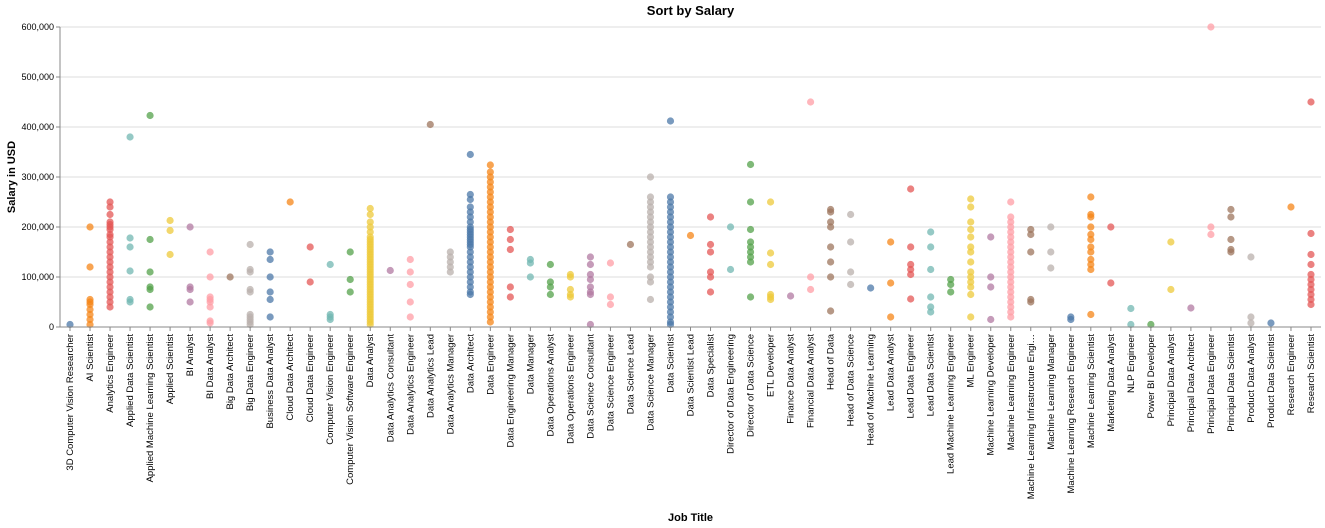  I want to click on x-tick-label: Head of Machine Learning, so click(871, 389).